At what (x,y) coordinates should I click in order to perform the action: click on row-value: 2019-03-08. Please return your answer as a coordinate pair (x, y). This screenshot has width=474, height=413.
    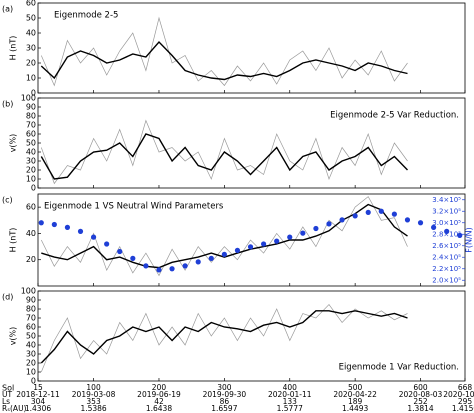
    Looking at the image, I should click on (94, 394).